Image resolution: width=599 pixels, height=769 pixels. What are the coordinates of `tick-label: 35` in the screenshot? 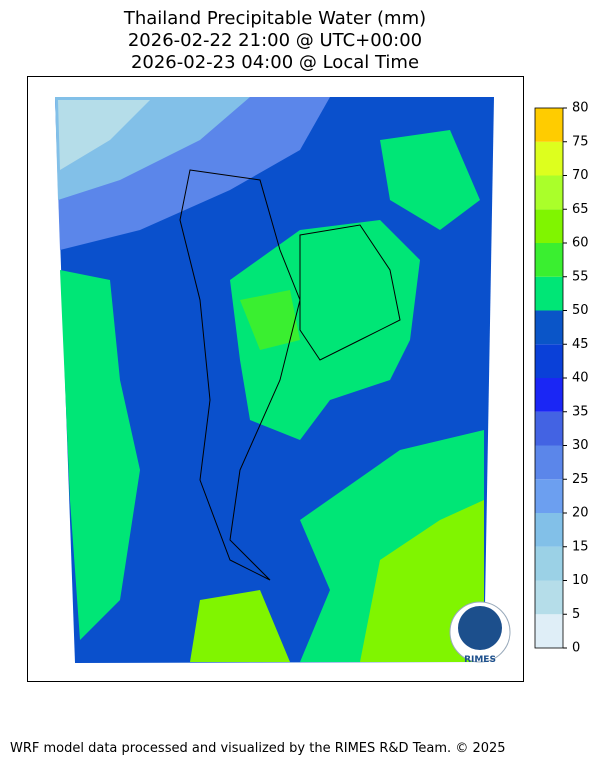 It's located at (580, 411).